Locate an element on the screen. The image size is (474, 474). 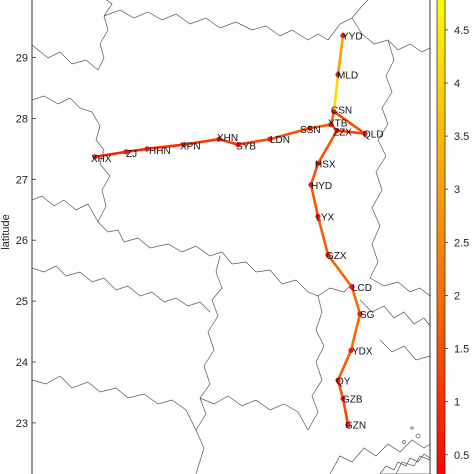
station-label-yyd: YYD is located at coordinates (352, 37).